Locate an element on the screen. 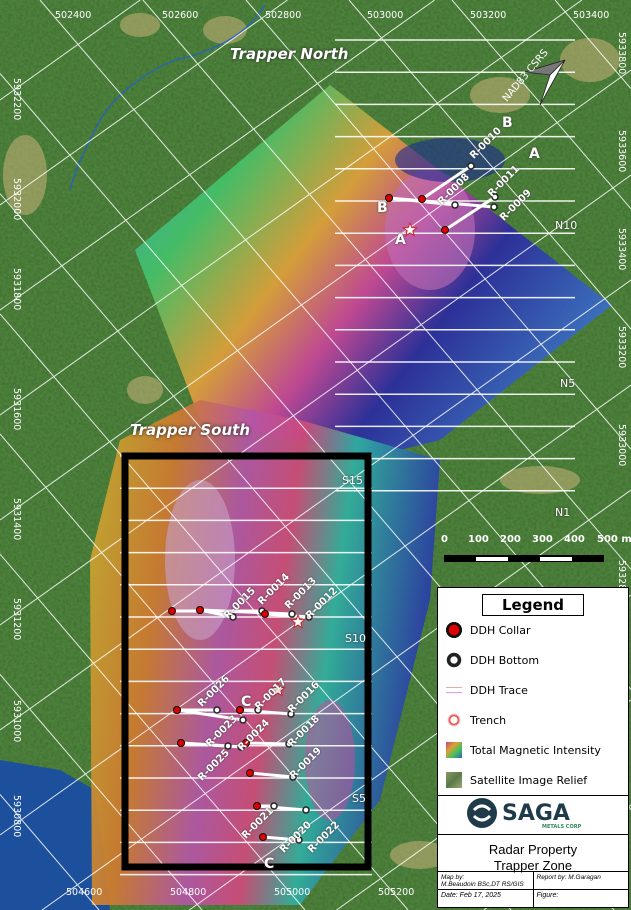 Image resolution: width=631 pixels, height=910 pixels. easting-label: 502600 is located at coordinates (180, 15).